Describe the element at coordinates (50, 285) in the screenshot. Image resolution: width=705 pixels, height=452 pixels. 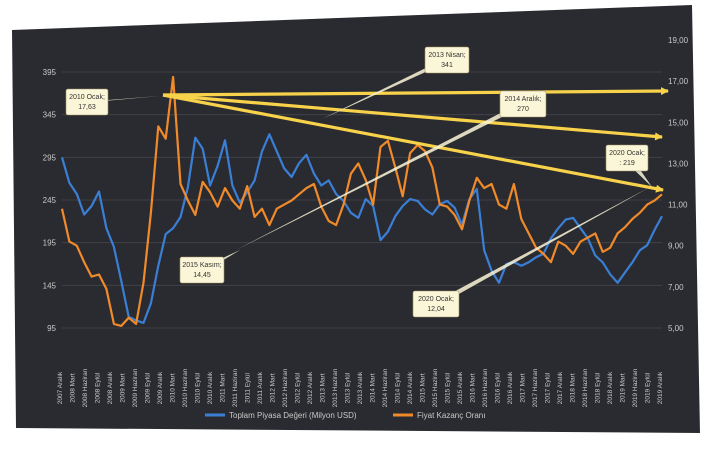
I see `left-tick-label: 145` at that location.